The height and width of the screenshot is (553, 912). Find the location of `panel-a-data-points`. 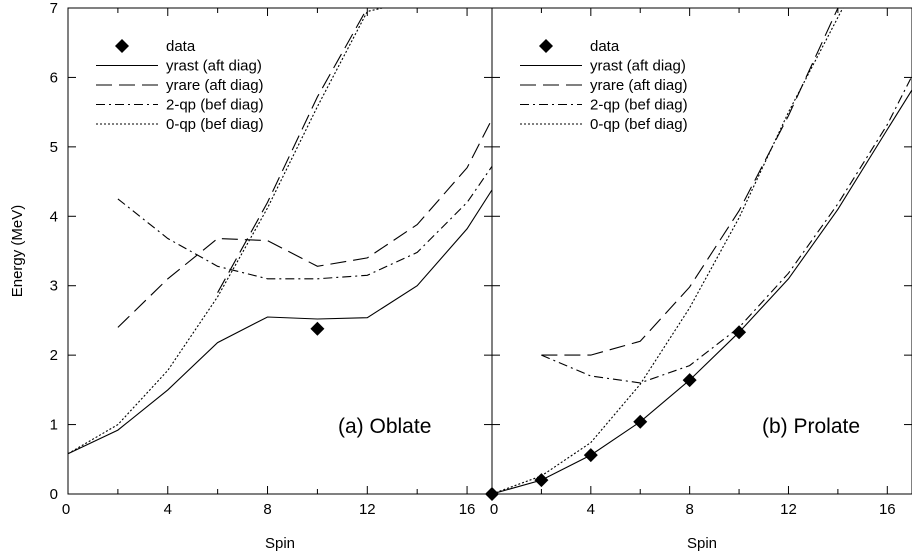

panel-a-data-points is located at coordinates (317, 328).